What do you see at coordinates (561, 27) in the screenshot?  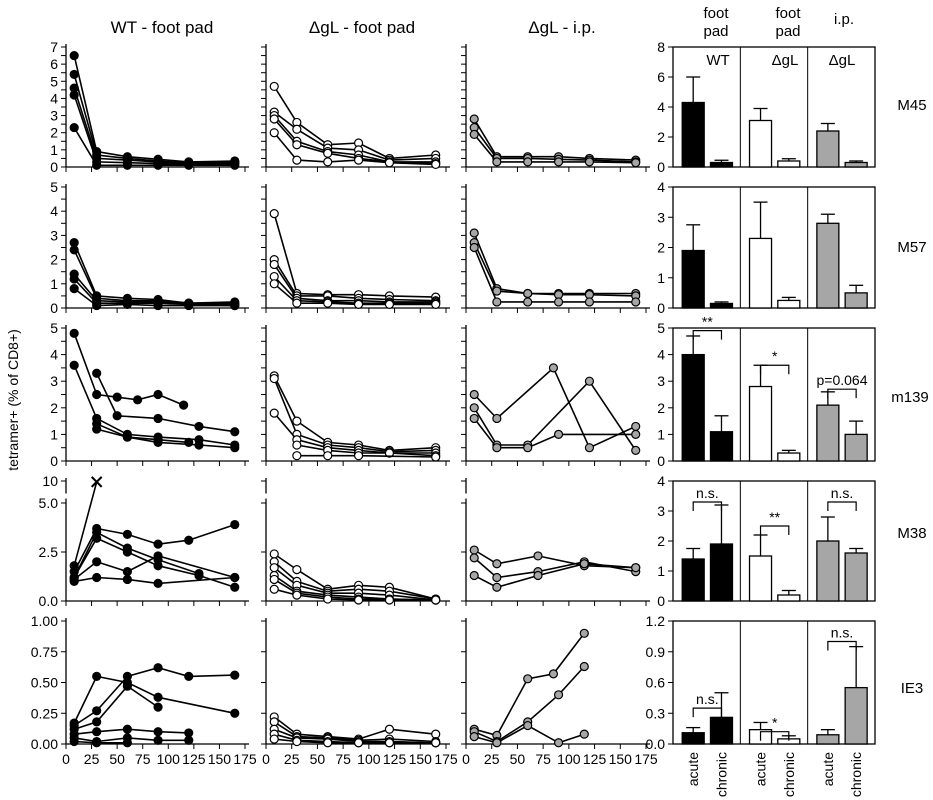 I see `column-title-dgl-ip: ΔgL - i.p.` at bounding box center [561, 27].